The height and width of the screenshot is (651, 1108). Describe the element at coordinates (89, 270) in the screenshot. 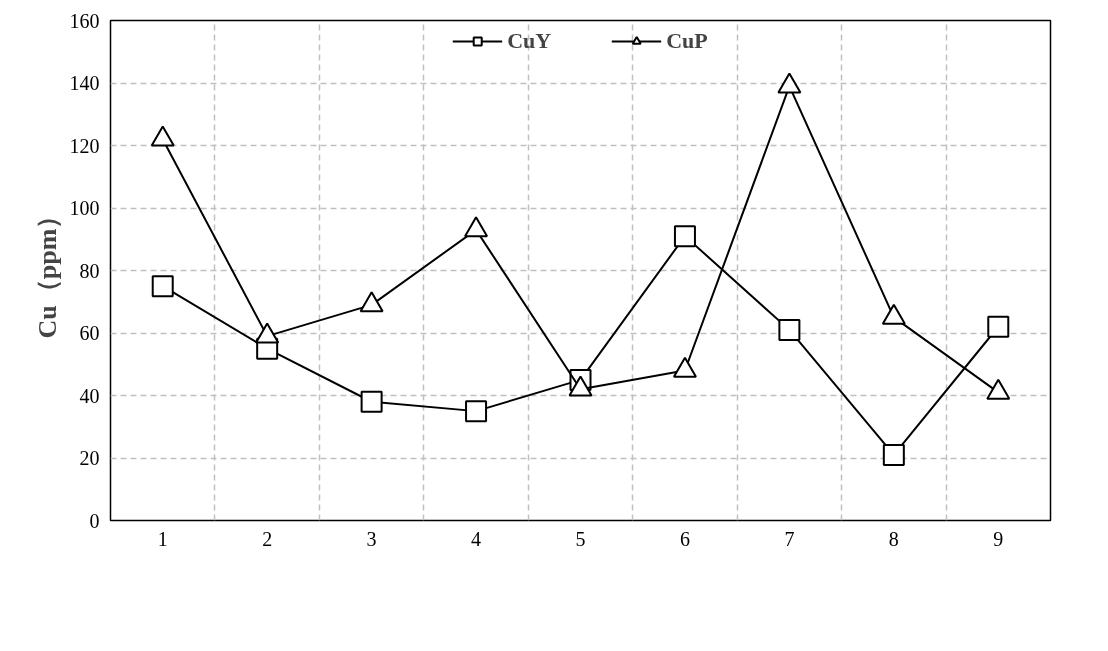

I see `y-tick-label: 80` at that location.